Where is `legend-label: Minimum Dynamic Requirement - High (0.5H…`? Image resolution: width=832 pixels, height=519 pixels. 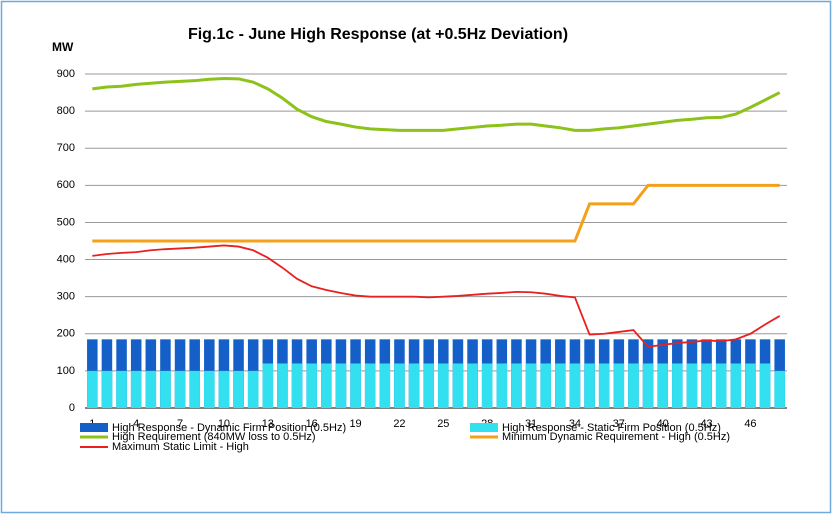
legend-label: Minimum Dynamic Requirement - High (0.5H… is located at coordinates (616, 437).